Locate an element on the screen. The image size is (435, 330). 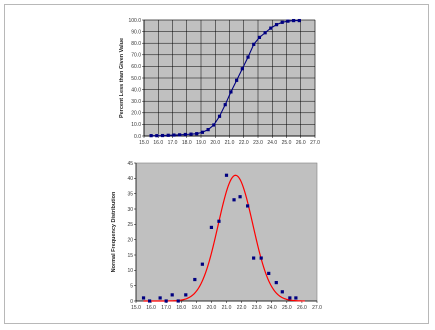
y-tick-label: 60.0 is located at coordinates (136, 67).